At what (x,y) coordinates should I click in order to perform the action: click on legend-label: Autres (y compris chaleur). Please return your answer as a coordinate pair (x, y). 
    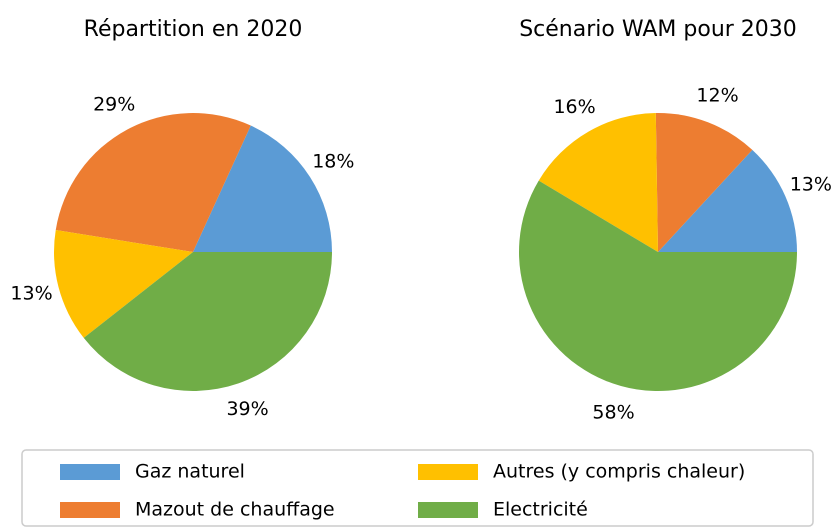
    Looking at the image, I should click on (619, 472).